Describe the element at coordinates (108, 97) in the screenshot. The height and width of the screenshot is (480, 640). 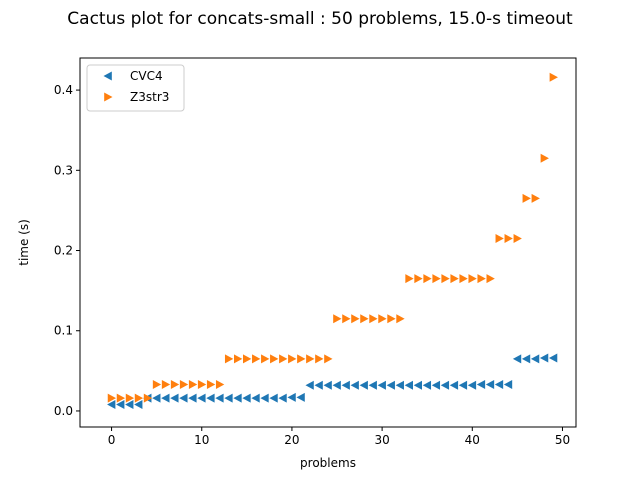
I see `legend-marker` at that location.